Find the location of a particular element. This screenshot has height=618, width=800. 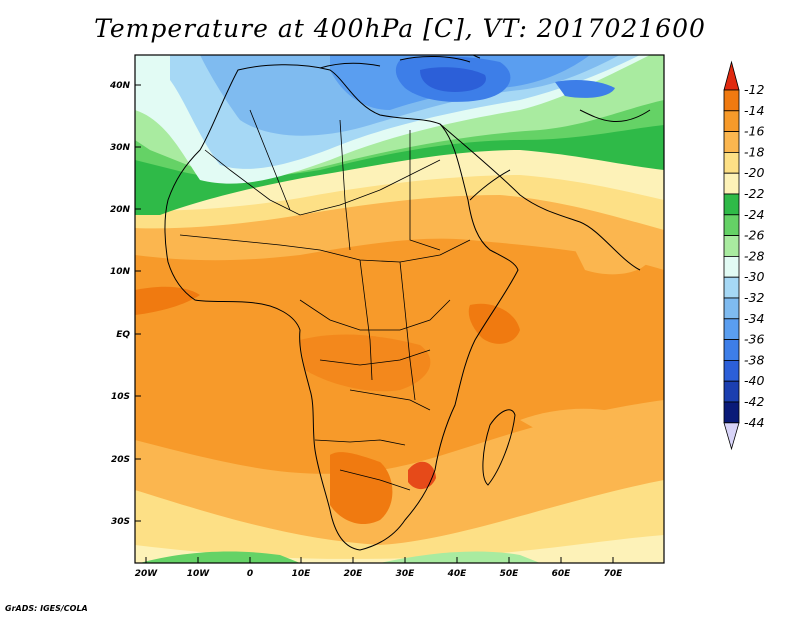

lon-label: 50E is located at coordinates (510, 574).